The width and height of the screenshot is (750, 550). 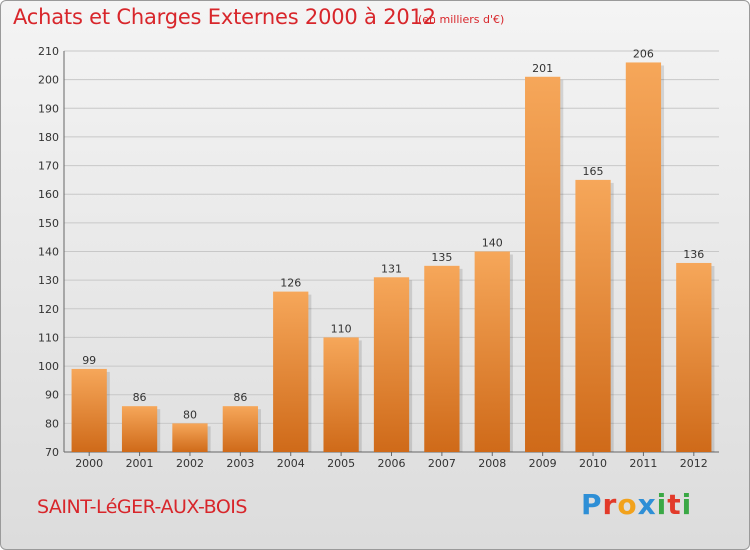 I want to click on bar-2007, so click(x=442, y=358).